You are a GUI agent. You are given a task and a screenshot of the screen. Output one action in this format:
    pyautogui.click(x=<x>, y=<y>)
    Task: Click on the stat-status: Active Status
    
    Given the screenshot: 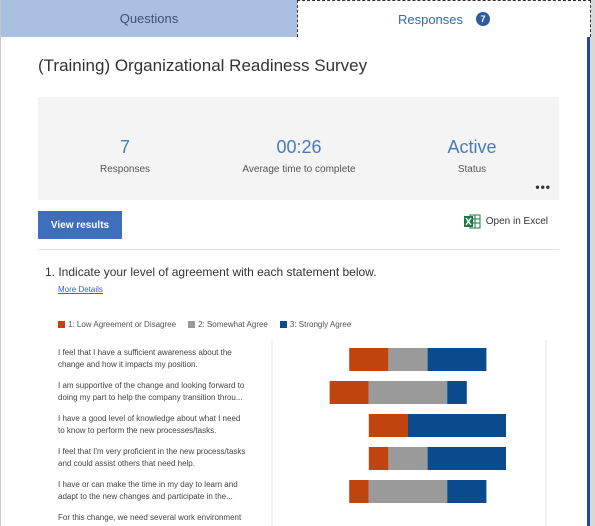 What is the action you would take?
    pyautogui.click(x=472, y=156)
    